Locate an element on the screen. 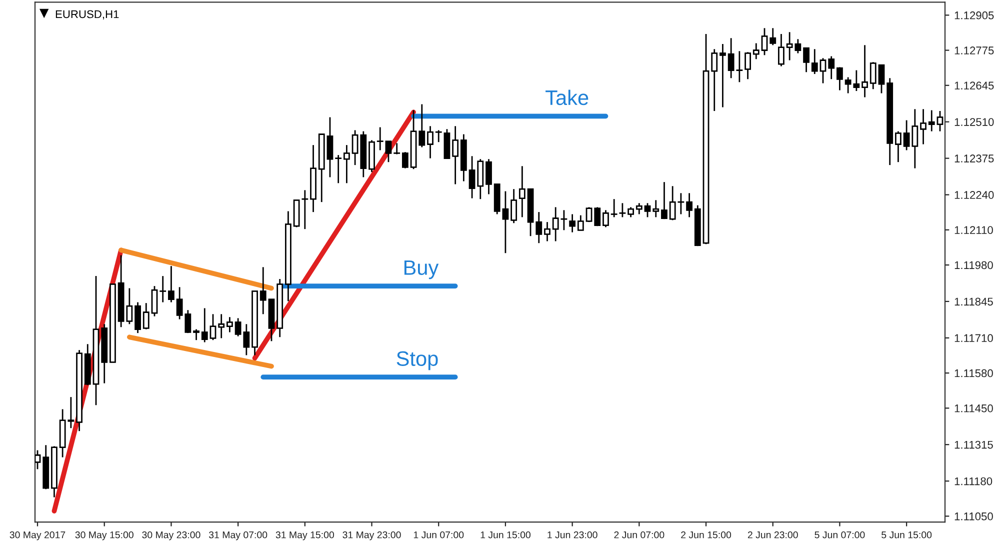 This screenshot has width=1000, height=545. y-tick-label: 1.12775 is located at coordinates (974, 50).